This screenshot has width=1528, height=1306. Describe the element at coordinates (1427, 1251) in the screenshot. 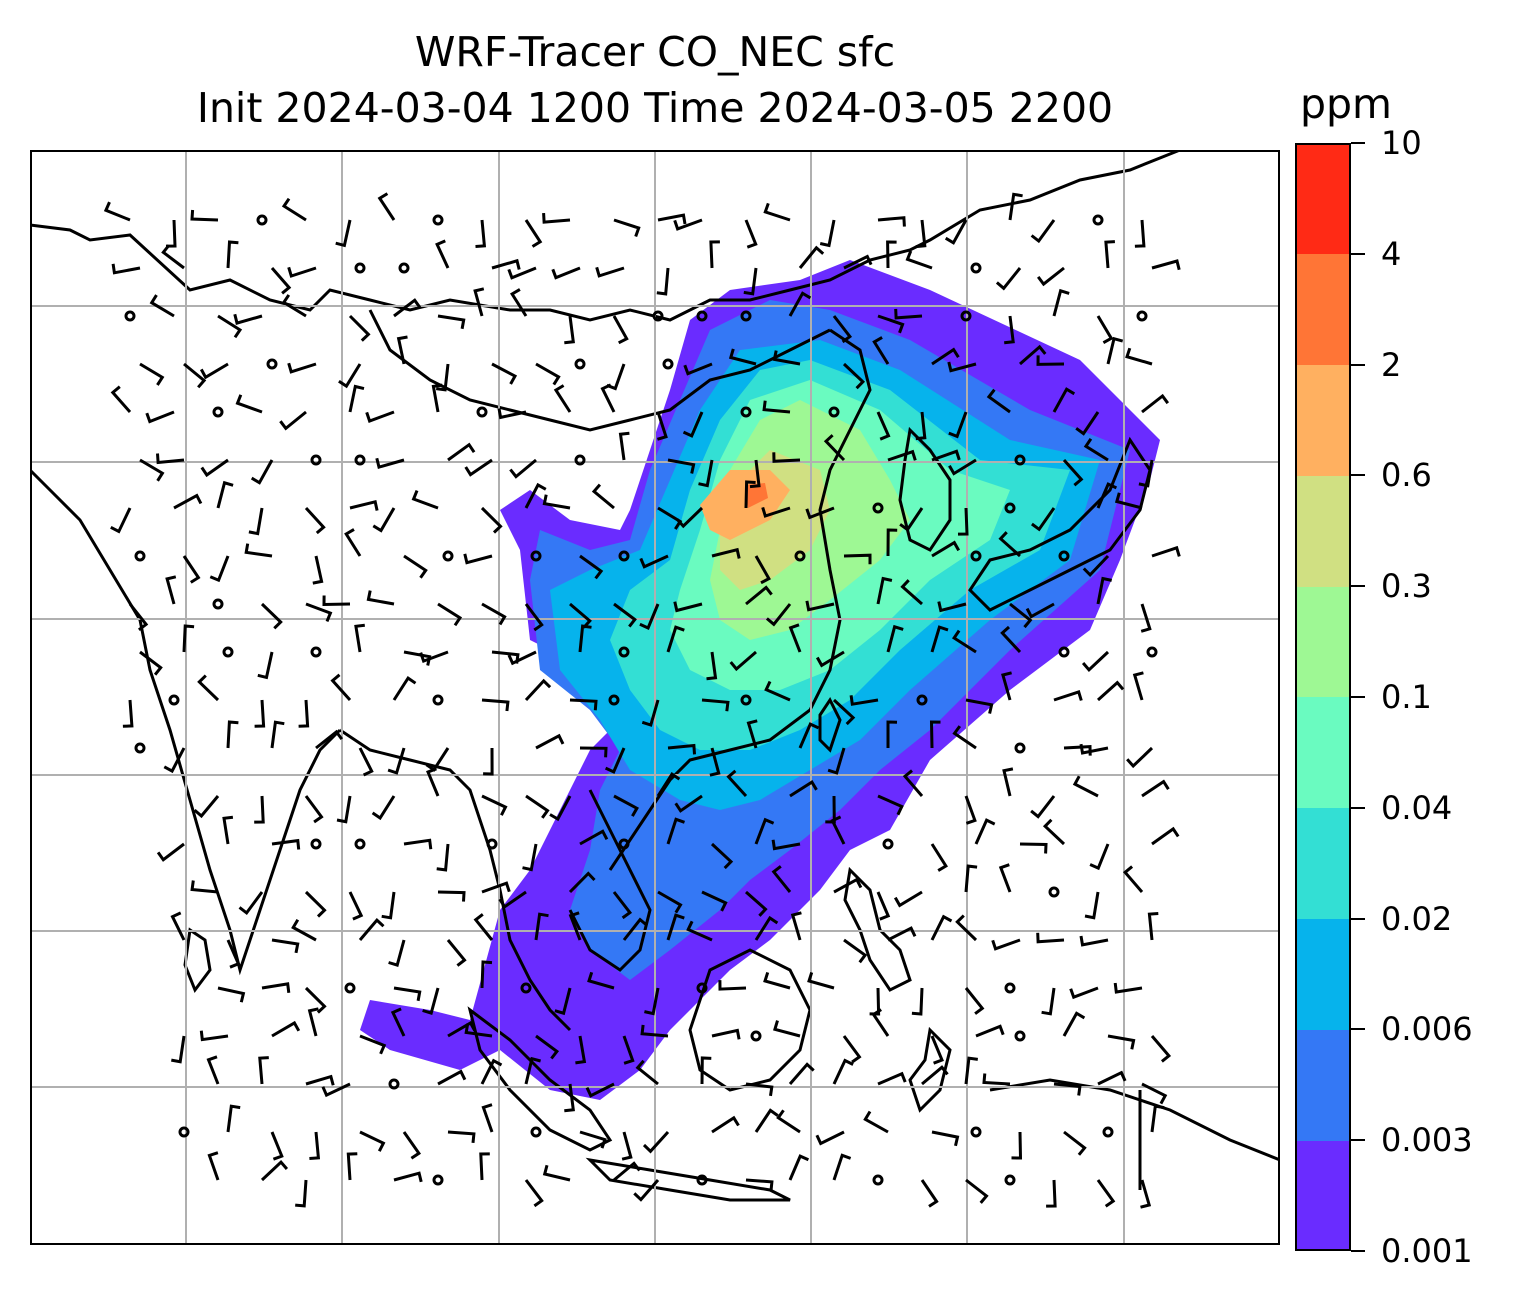

I see `colorbar-tick-label: 0.001` at that location.